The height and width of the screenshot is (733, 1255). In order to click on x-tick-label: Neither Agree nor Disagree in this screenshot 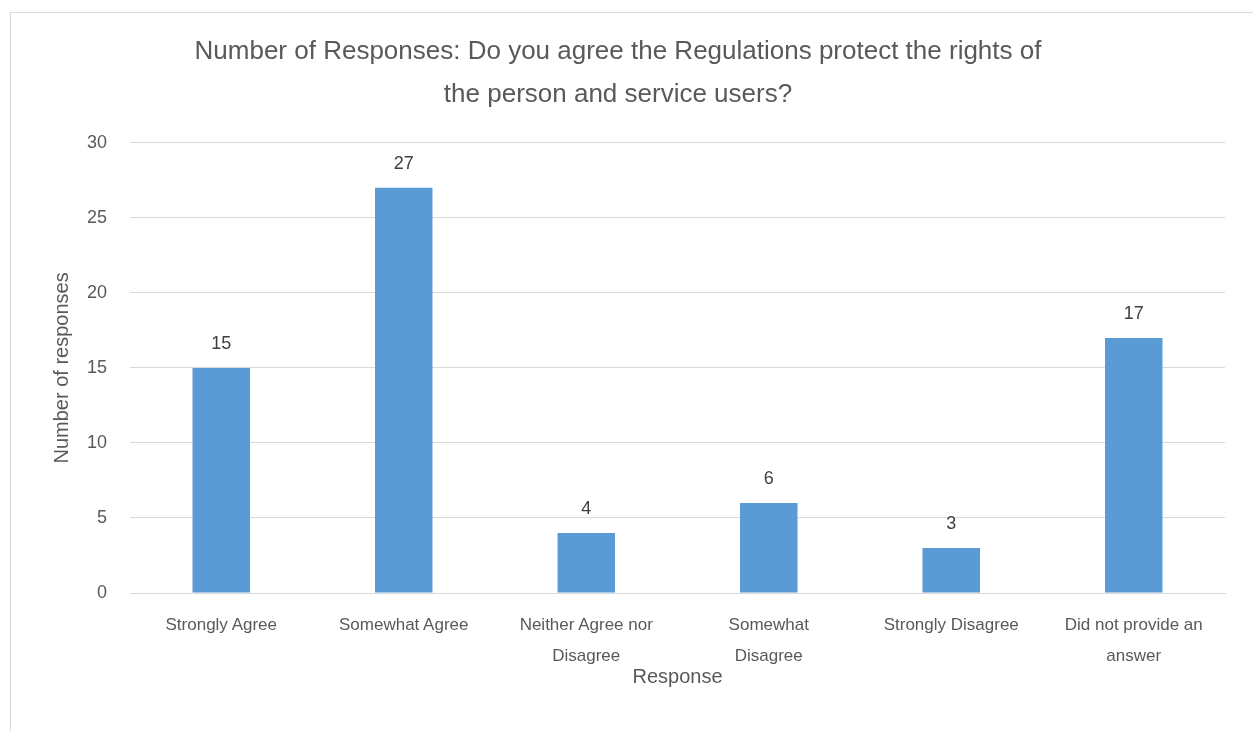, I will do `click(586, 639)`.